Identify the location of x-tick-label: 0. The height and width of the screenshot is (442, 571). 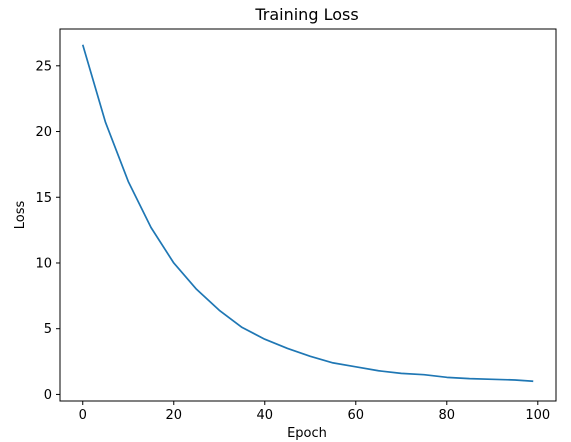
(83, 415).